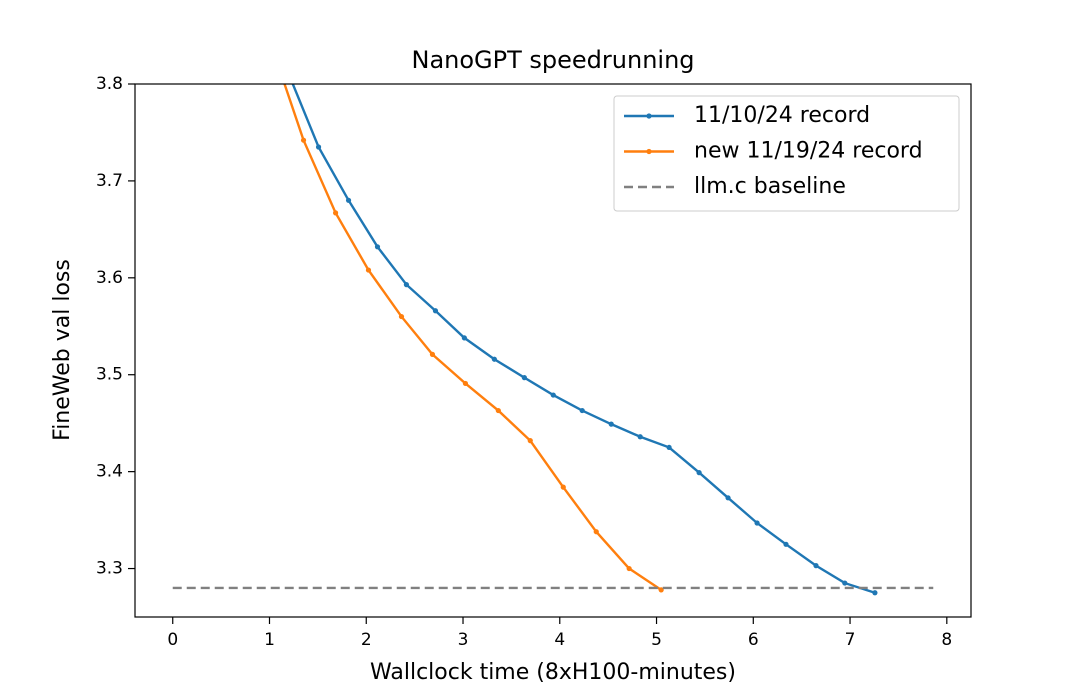  What do you see at coordinates (808, 151) in the screenshot?
I see `legend-label: new 11/19/24 record` at bounding box center [808, 151].